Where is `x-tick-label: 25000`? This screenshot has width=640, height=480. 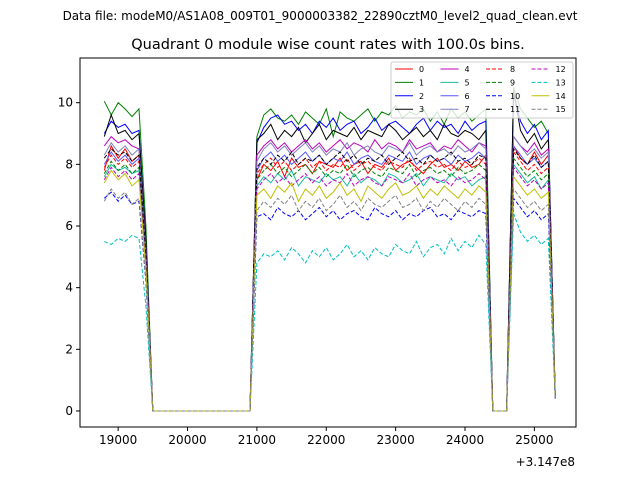
x-tick-label: 25000 is located at coordinates (534, 440).